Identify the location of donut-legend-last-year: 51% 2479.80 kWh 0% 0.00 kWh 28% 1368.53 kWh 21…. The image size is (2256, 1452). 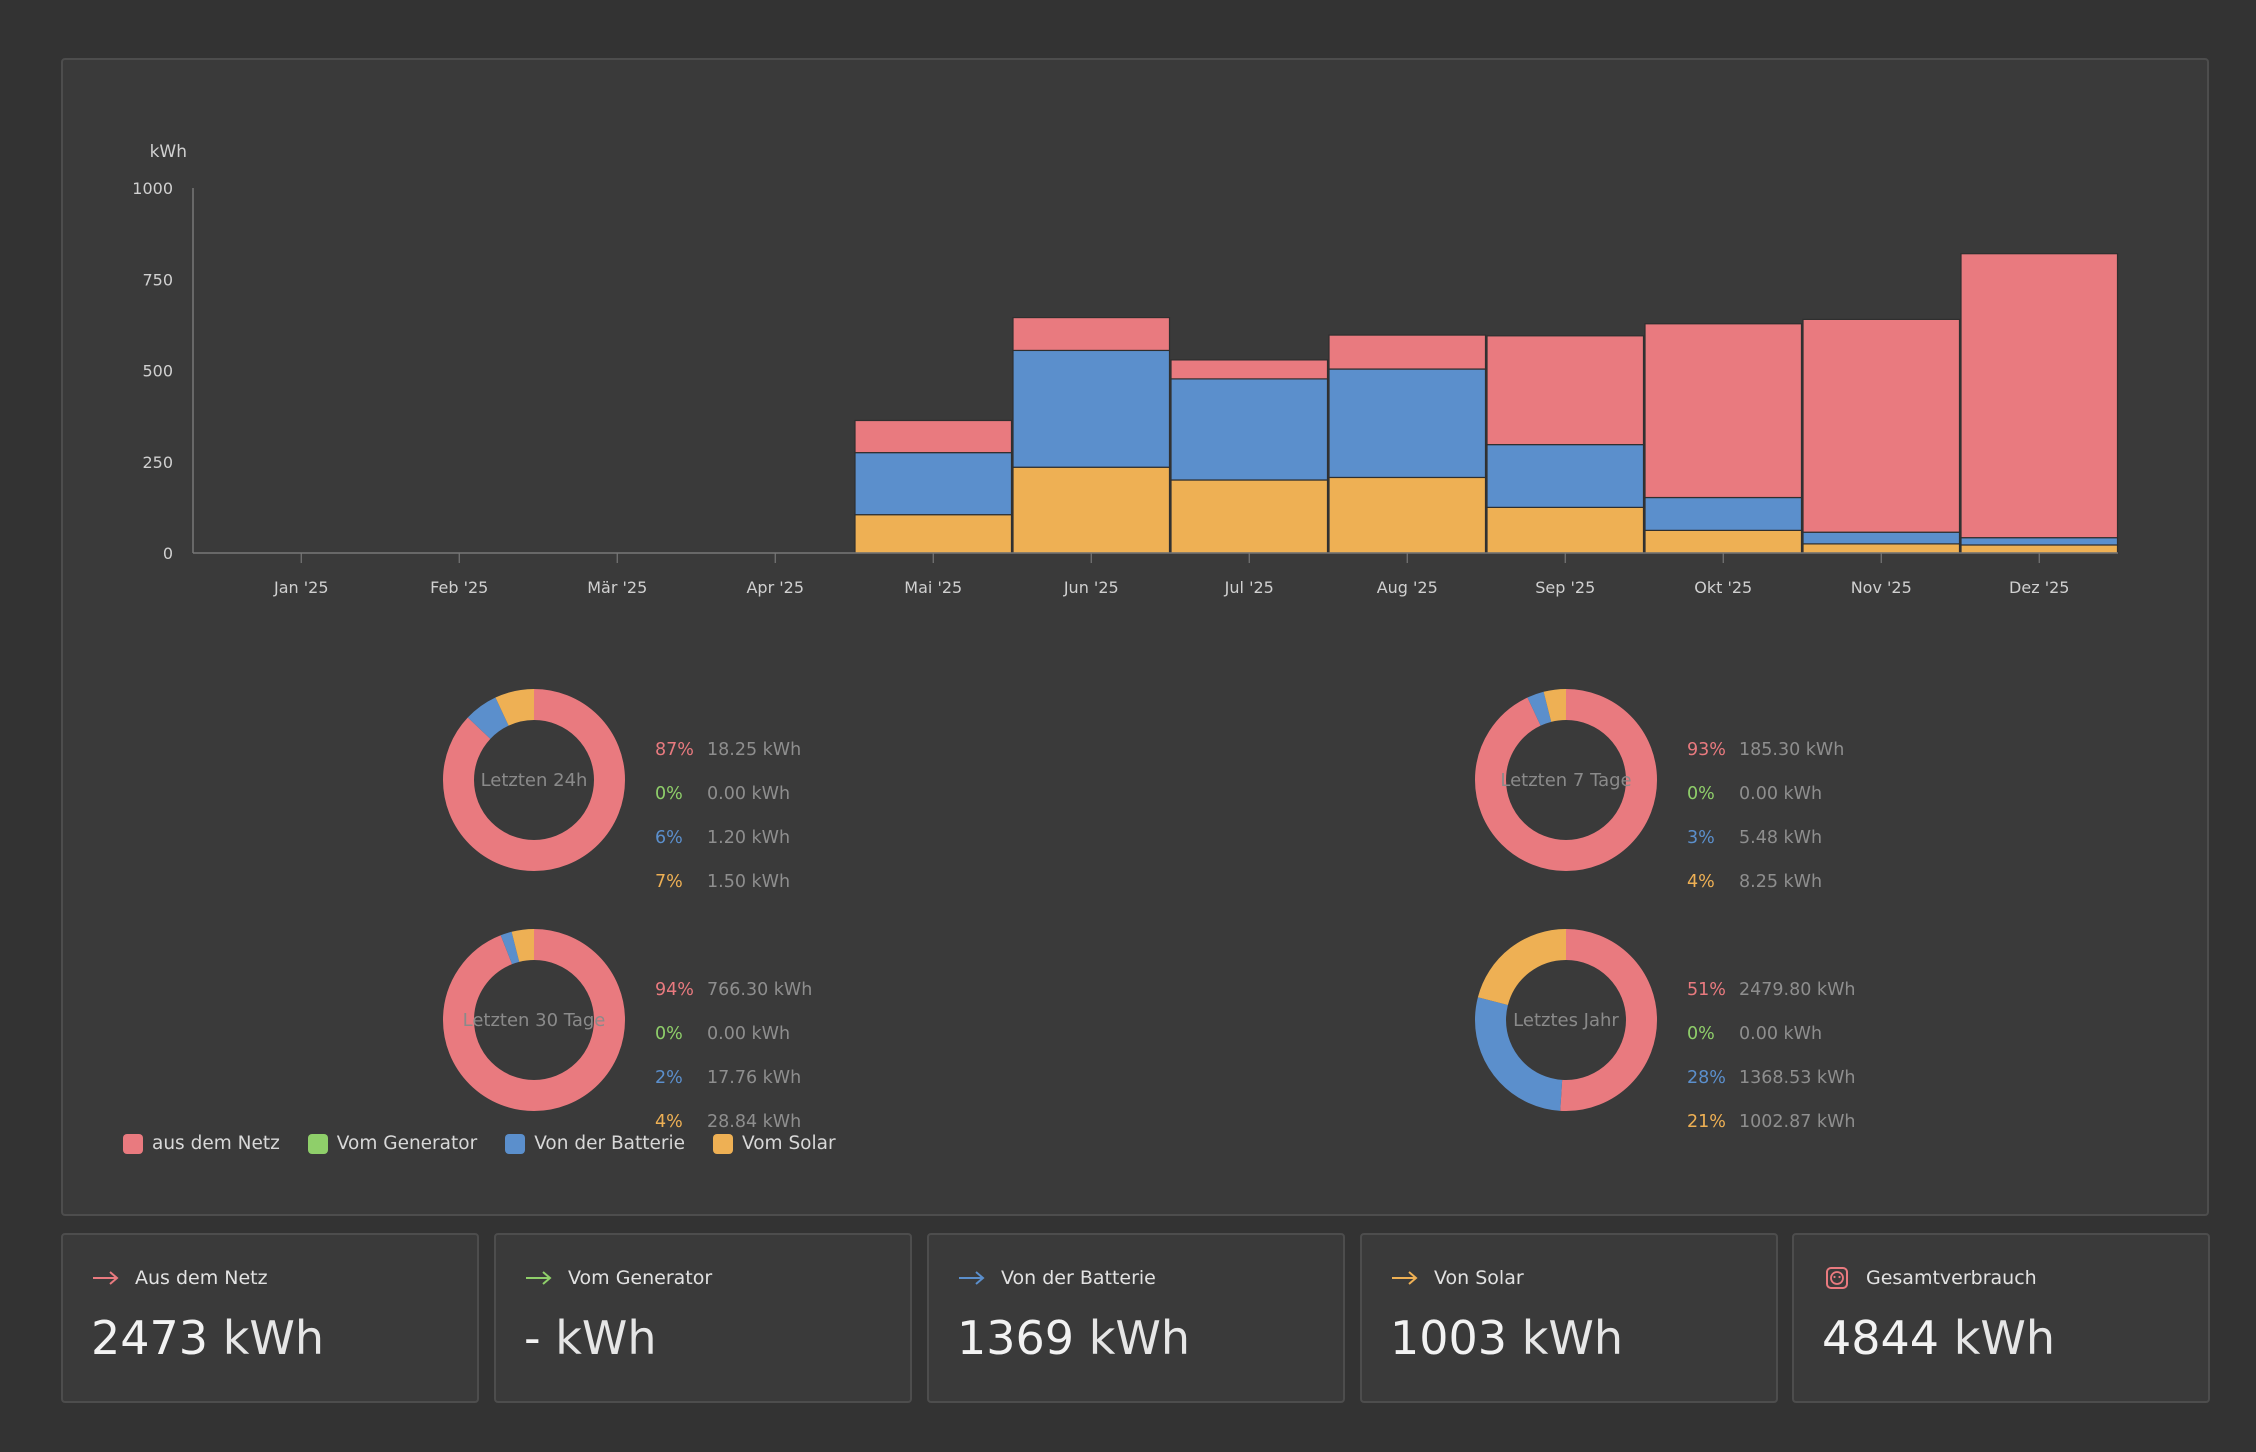
(1771, 1056).